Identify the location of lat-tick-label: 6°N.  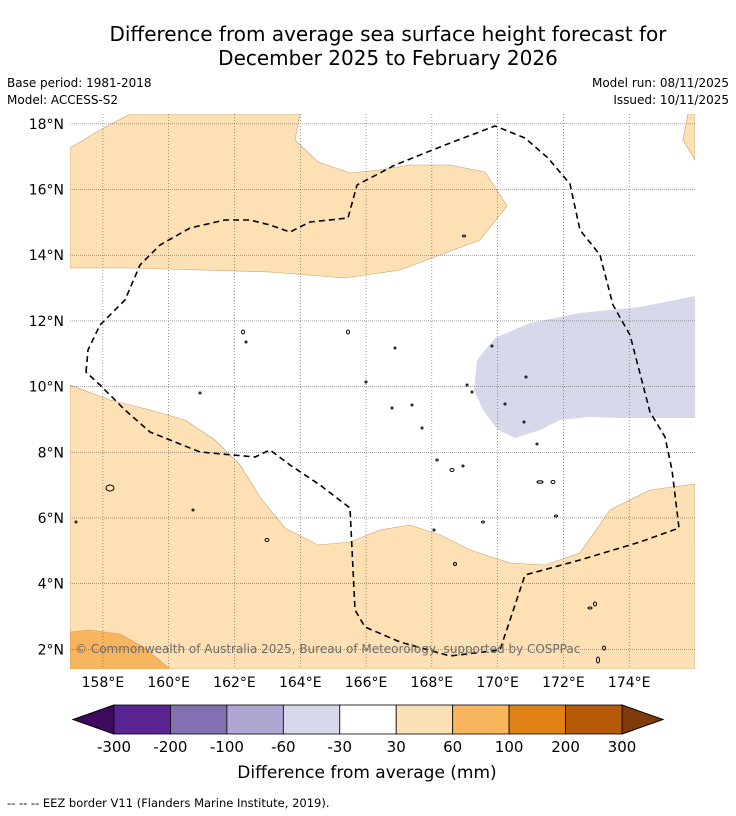
(51, 519).